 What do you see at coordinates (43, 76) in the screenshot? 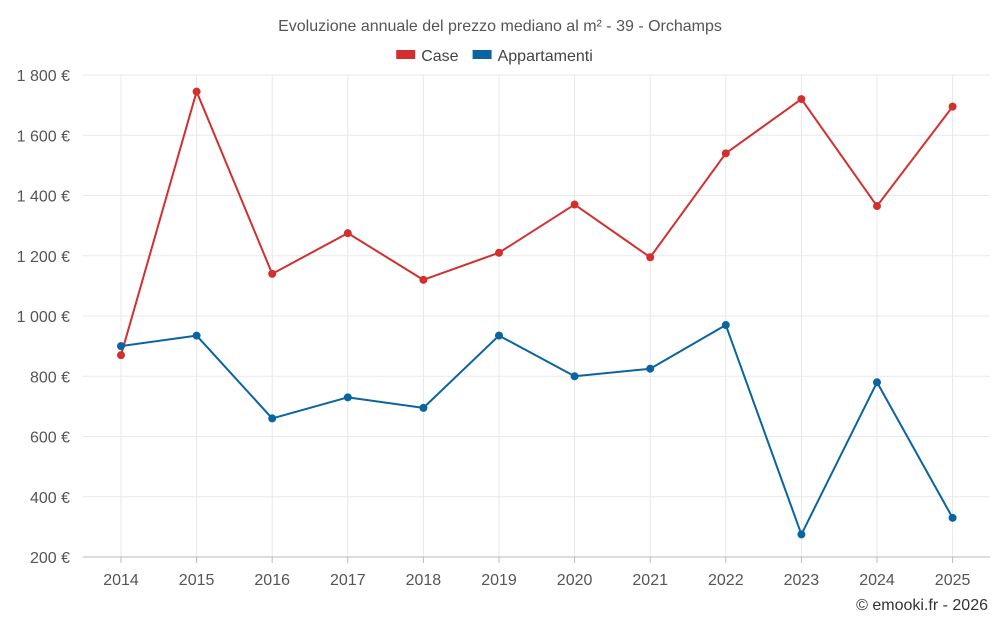
I see `y-tick-label: 1 800 €` at bounding box center [43, 76].